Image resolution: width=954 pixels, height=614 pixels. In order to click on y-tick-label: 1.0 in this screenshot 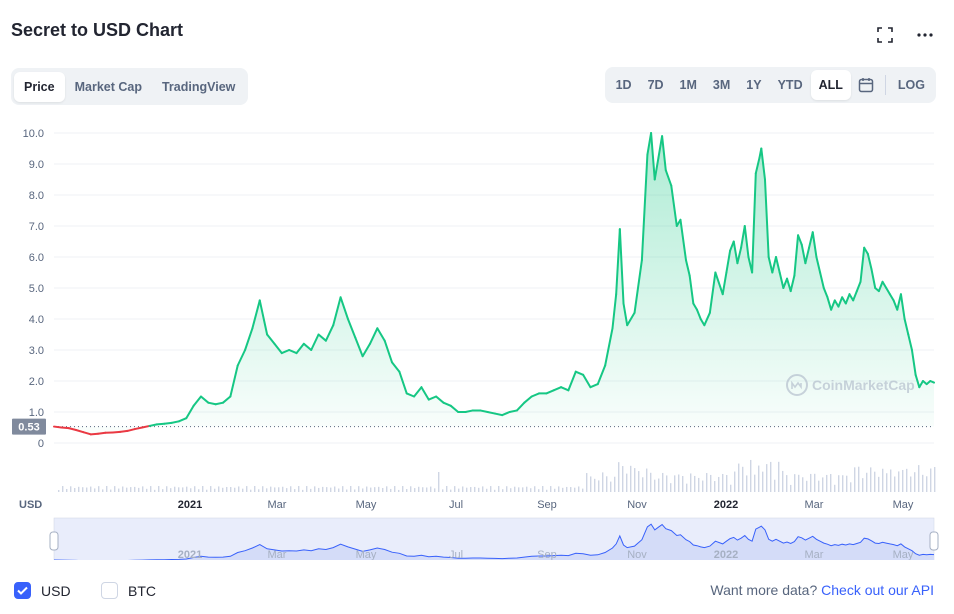, I will do `click(36, 413)`.